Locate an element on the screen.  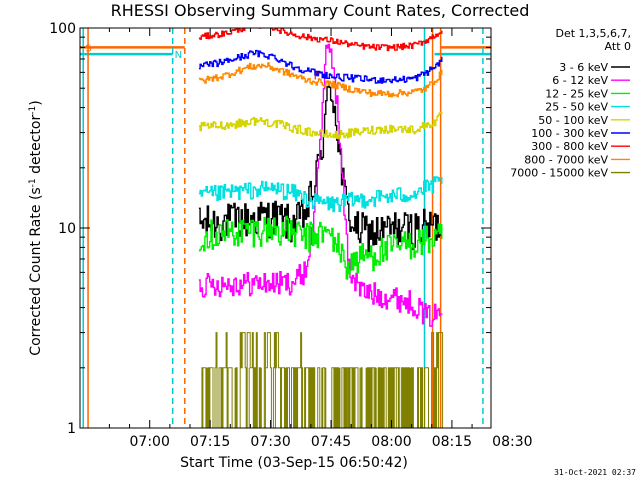
legend-entry-label: 50 - 100 keV is located at coordinates (573, 120).